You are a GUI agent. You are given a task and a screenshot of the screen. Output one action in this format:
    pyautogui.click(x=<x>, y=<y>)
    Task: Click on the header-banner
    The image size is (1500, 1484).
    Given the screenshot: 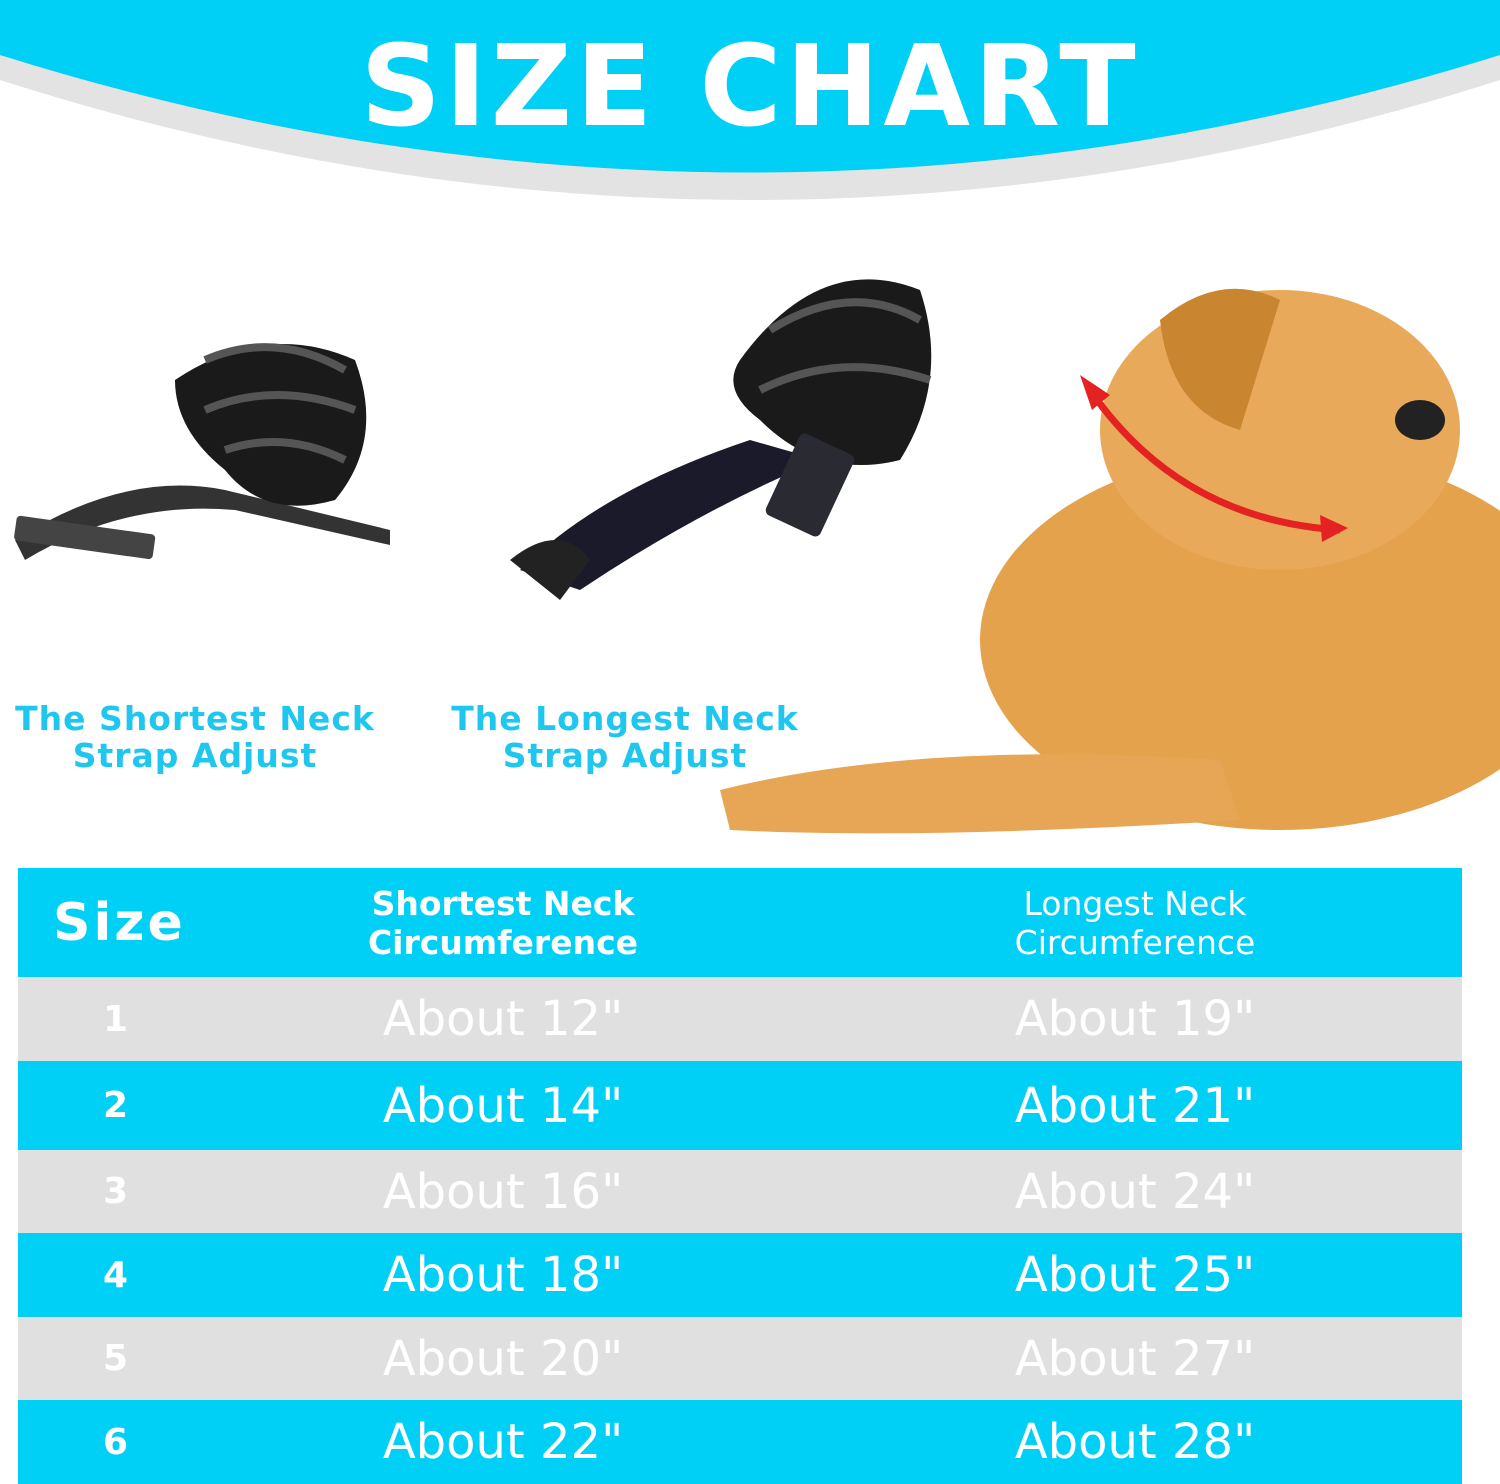 What is the action you would take?
    pyautogui.click(x=750, y=100)
    